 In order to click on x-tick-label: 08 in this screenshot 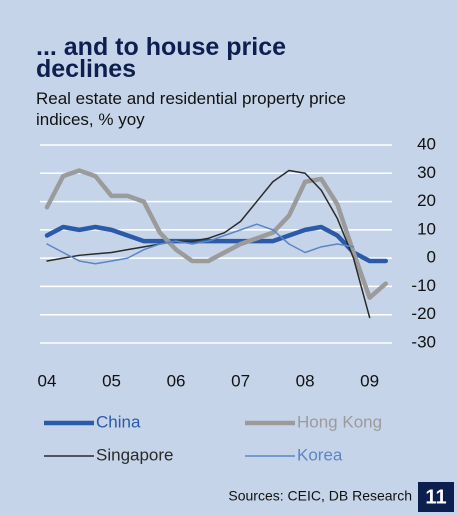, I will do `click(305, 380)`.